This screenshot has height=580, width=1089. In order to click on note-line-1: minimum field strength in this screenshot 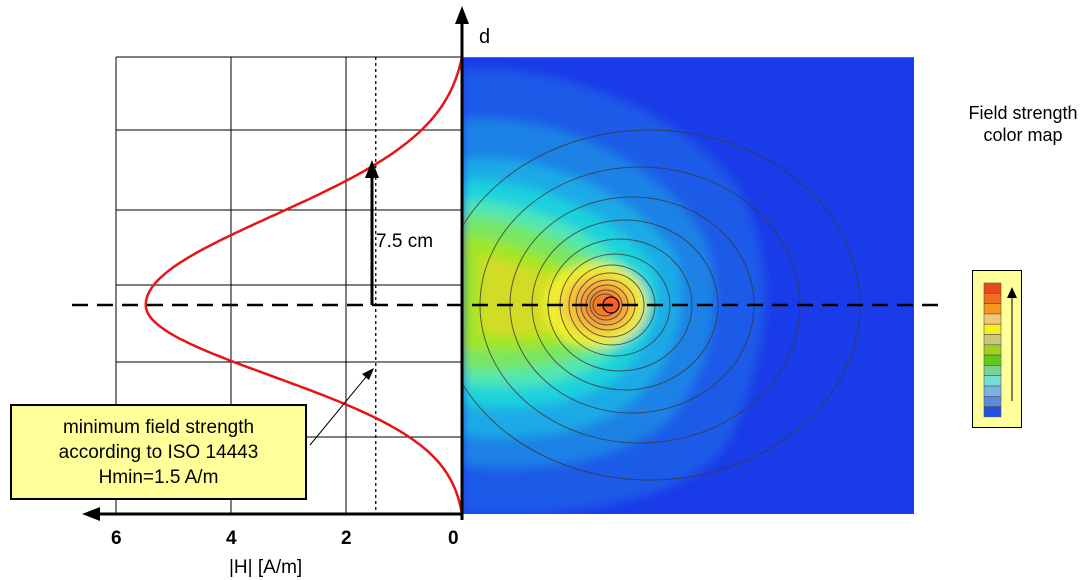, I will do `click(158, 427)`.